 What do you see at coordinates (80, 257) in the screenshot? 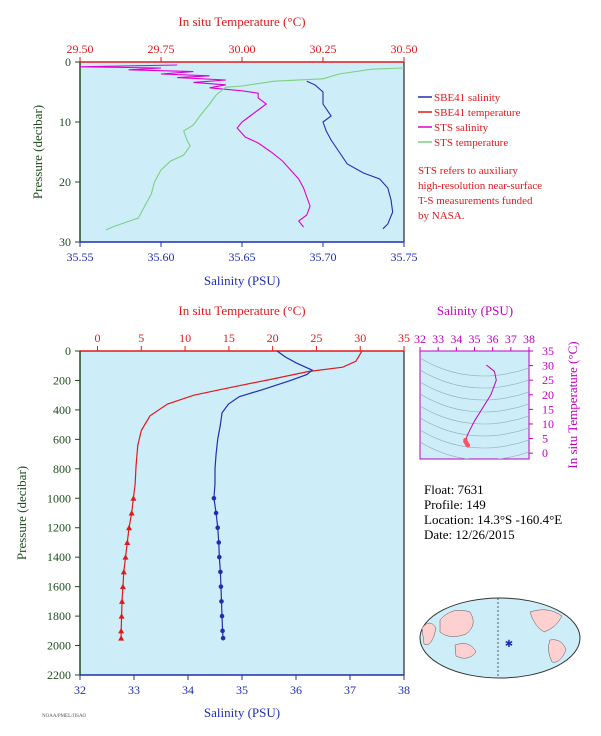
I see `salinity-tick-label: 35.55` at bounding box center [80, 257].